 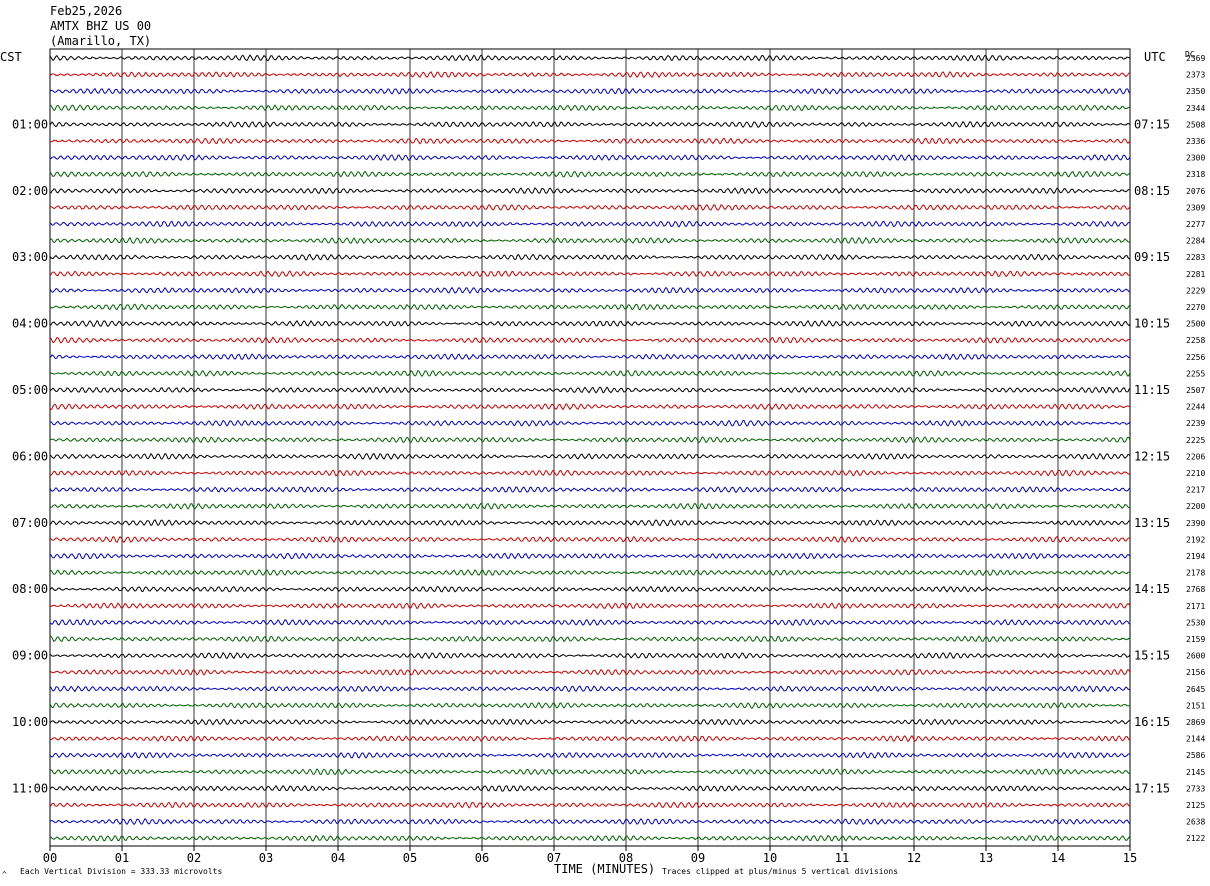 What do you see at coordinates (1195, 490) in the screenshot?
I see `dc-value: 2217` at bounding box center [1195, 490].